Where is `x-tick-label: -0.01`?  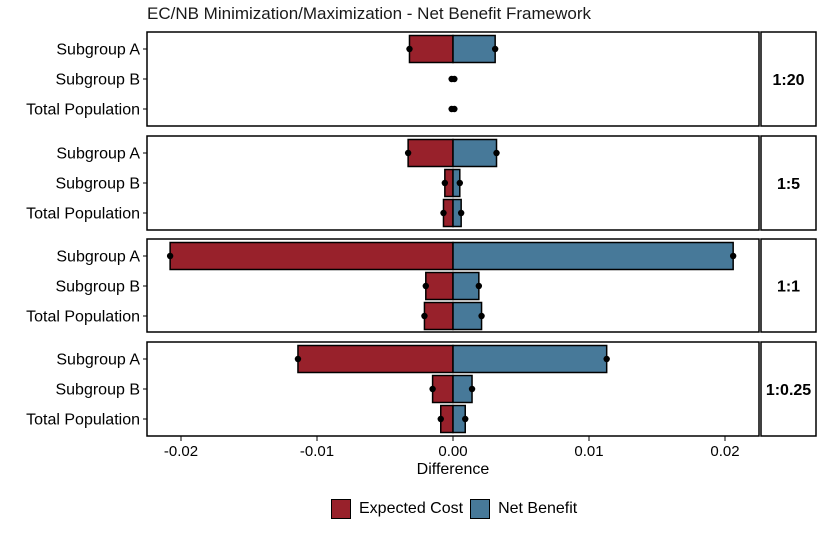 x-tick-label: -0.01 is located at coordinates (317, 451).